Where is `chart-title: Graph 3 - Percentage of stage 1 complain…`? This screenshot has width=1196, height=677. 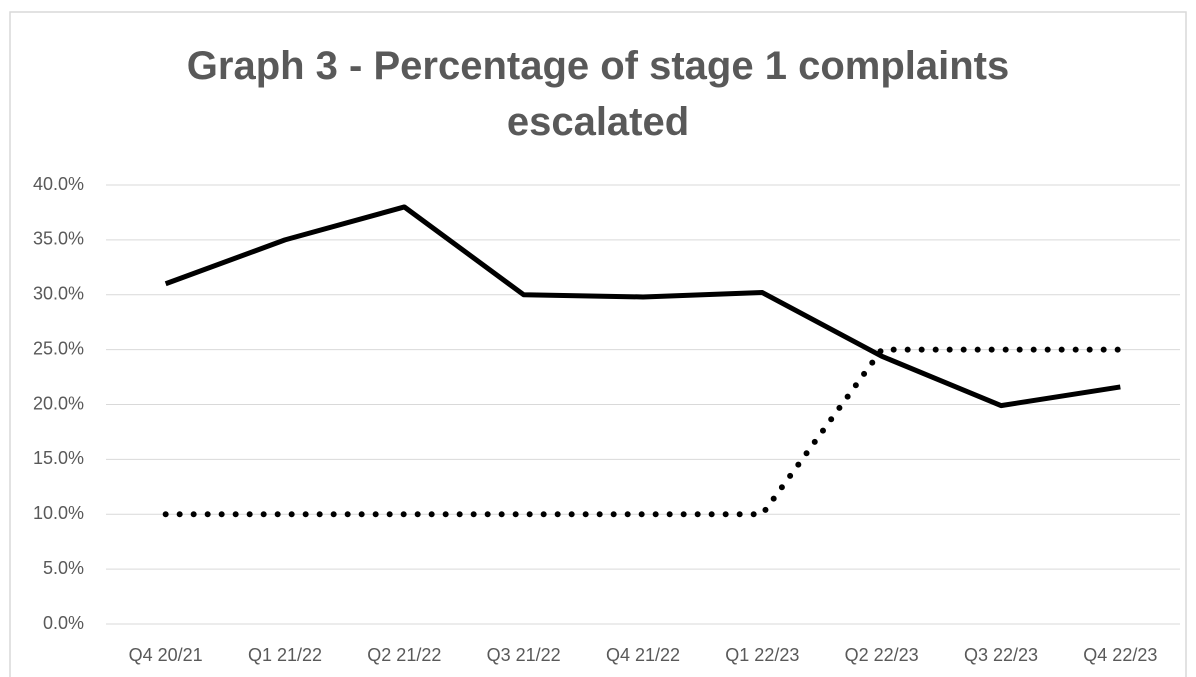 chart-title: Graph 3 - Percentage of stage 1 complain… is located at coordinates (598, 94).